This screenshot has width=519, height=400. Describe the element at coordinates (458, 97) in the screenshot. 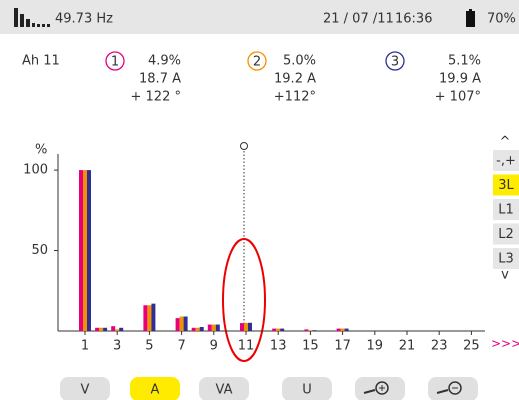

I see `reading-angle: + 107°` at that location.